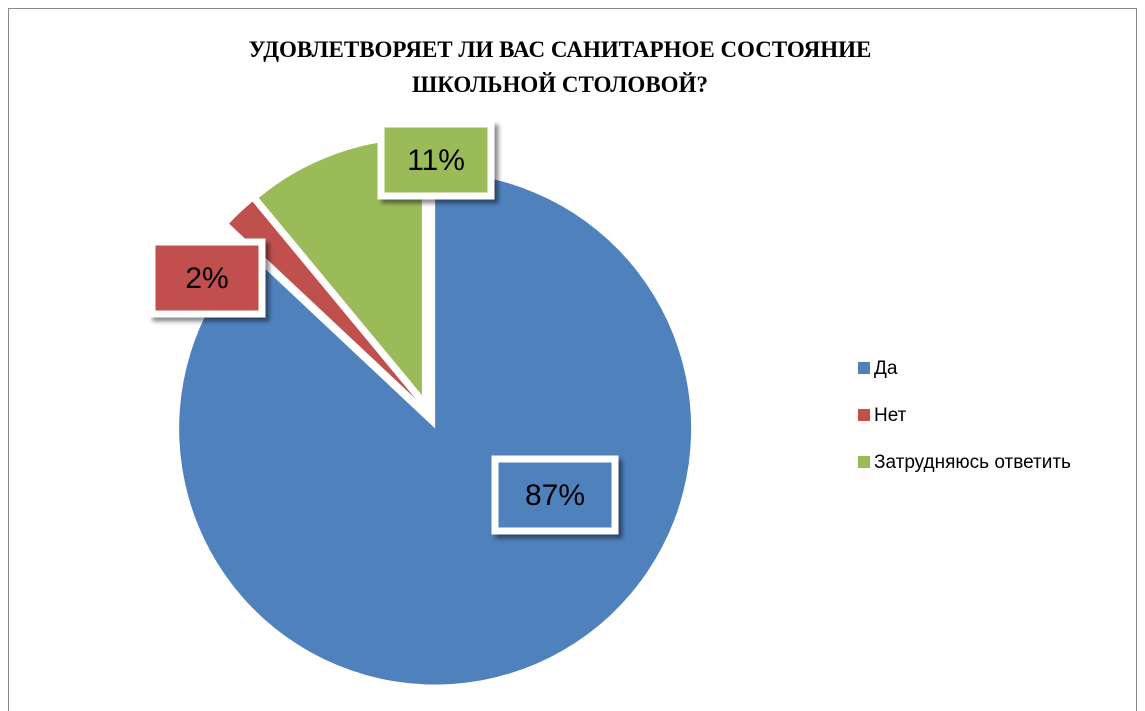  What do you see at coordinates (890, 415) in the screenshot?
I see `legend-label: Нет` at bounding box center [890, 415].